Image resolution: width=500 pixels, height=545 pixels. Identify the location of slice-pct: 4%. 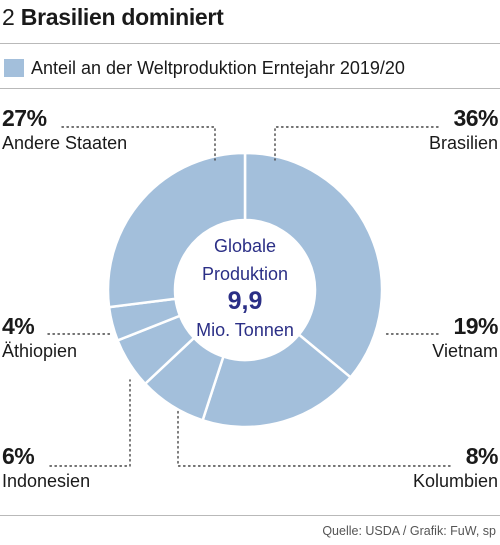
(18, 326).